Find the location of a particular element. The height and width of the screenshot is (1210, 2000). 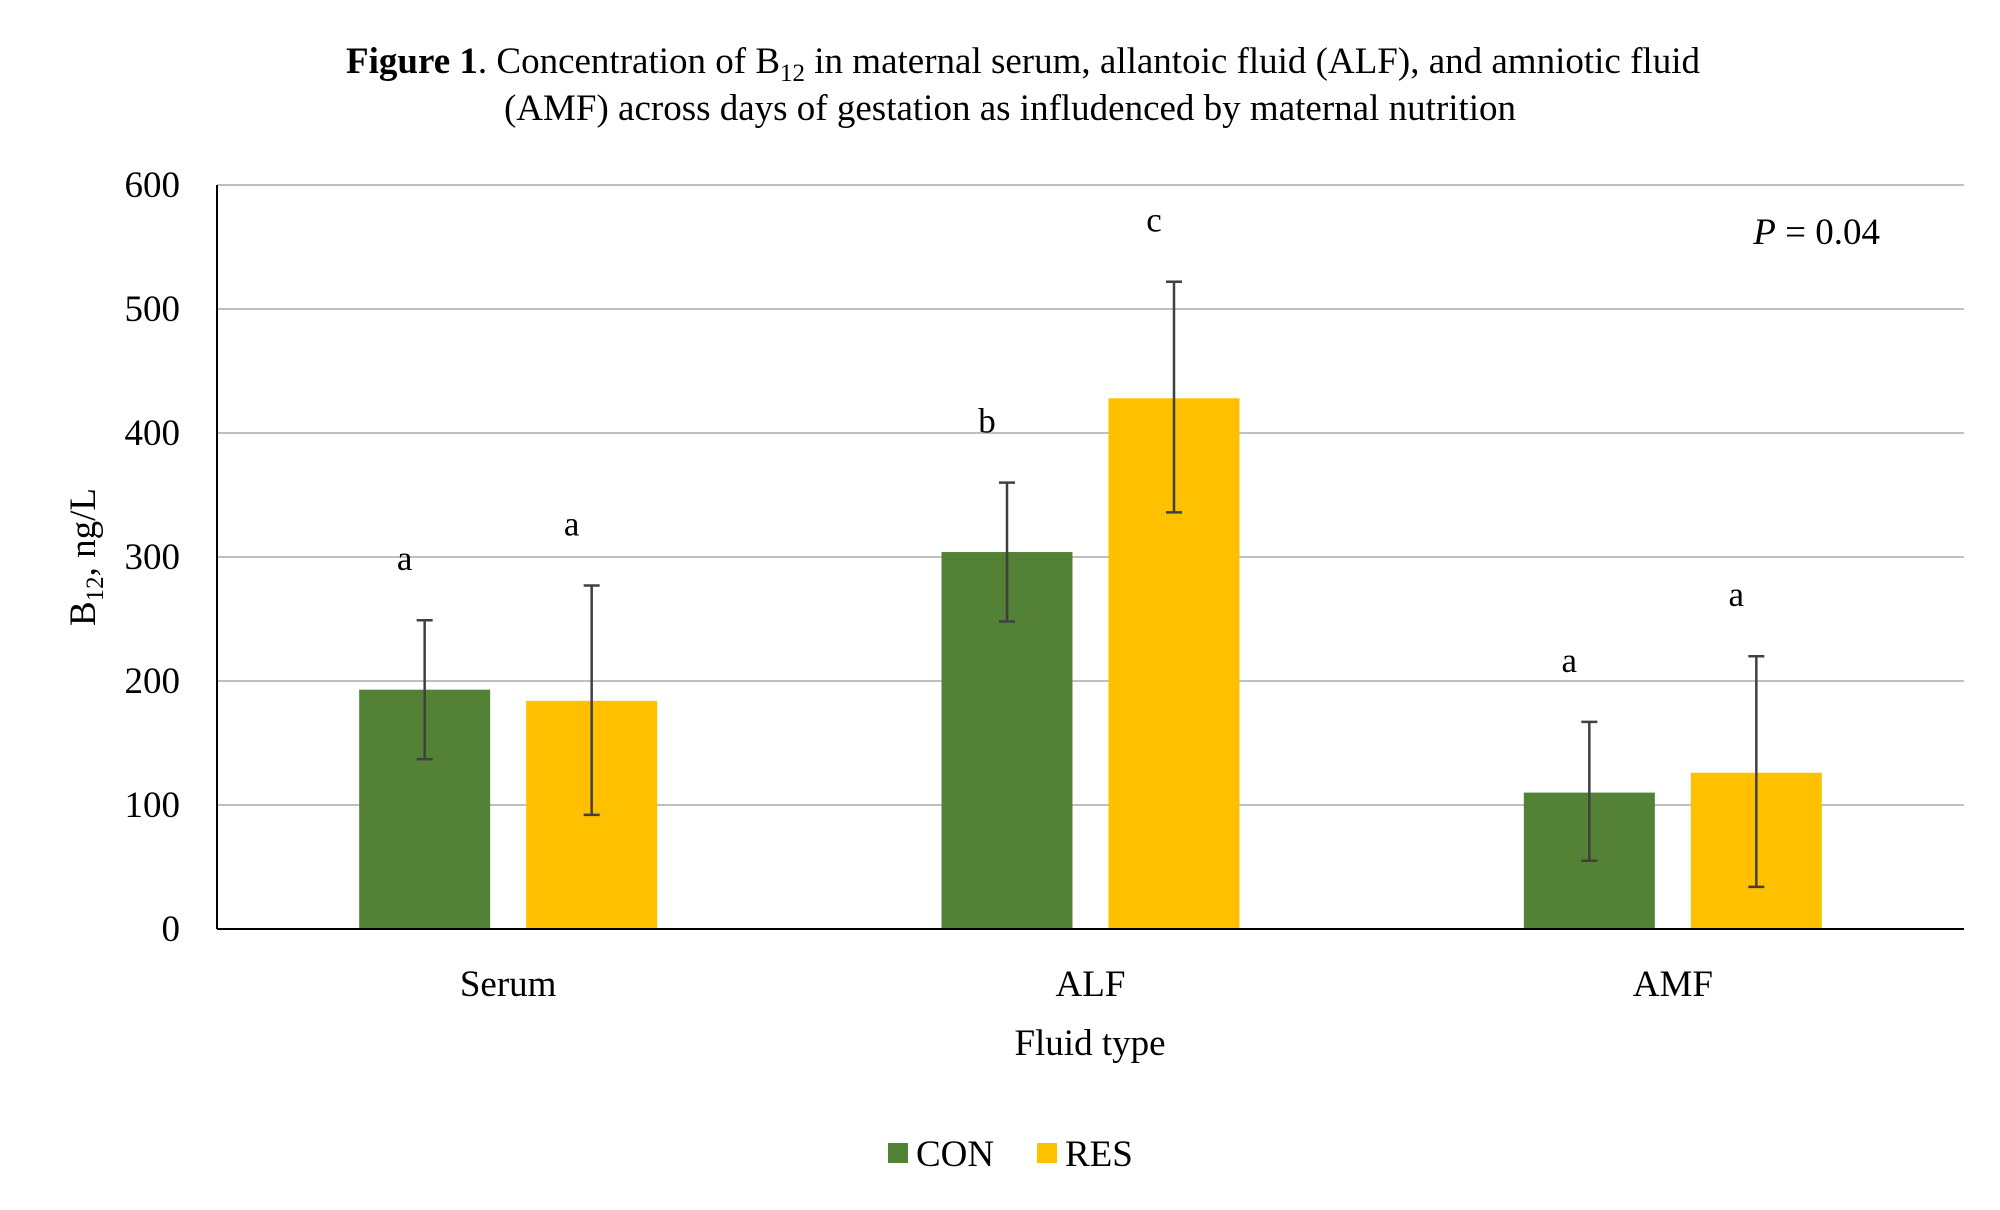

legend-swatch-con is located at coordinates (898, 1153).